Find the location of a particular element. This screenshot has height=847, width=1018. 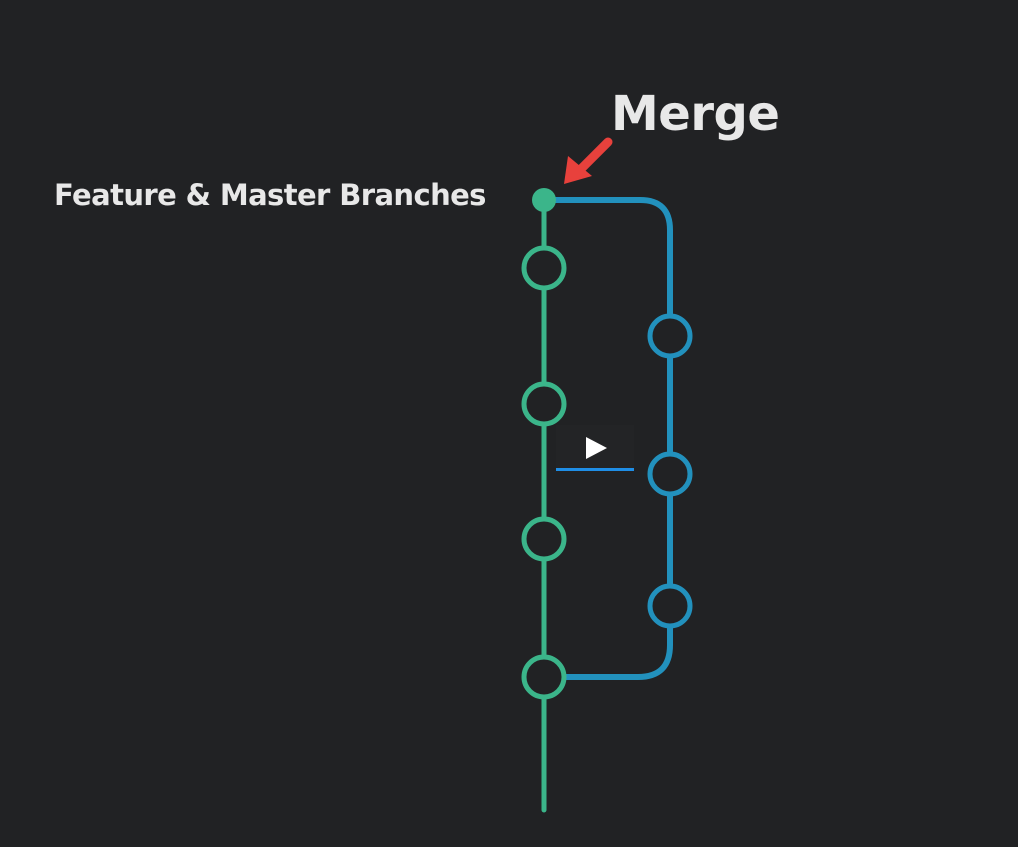

feature-branch-line is located at coordinates (607, 438).